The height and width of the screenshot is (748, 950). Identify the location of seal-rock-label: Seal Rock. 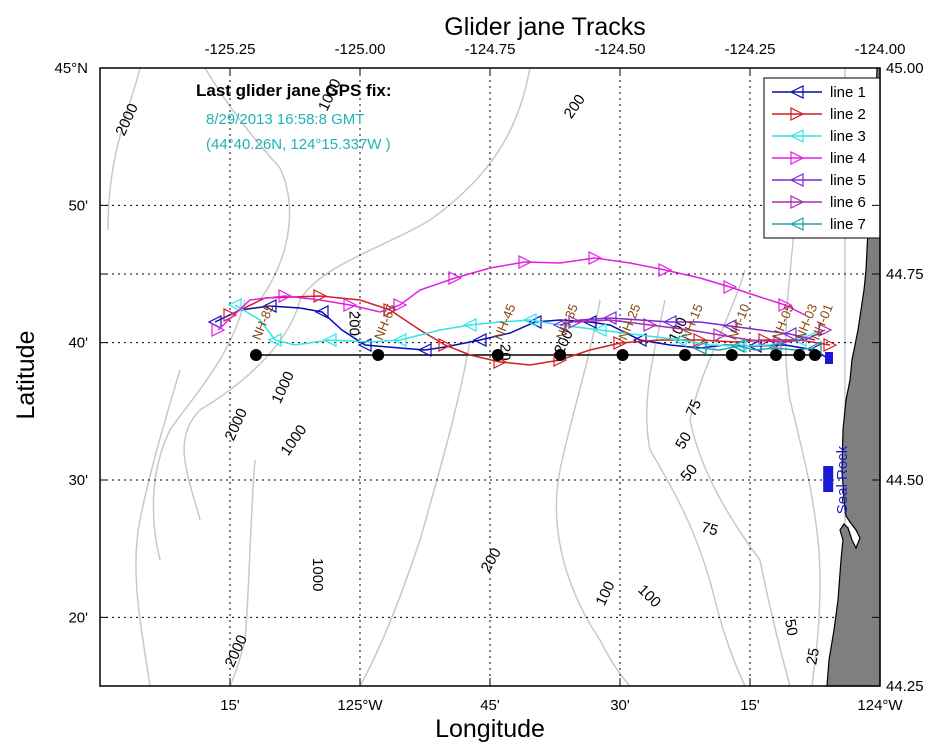
(842, 479).